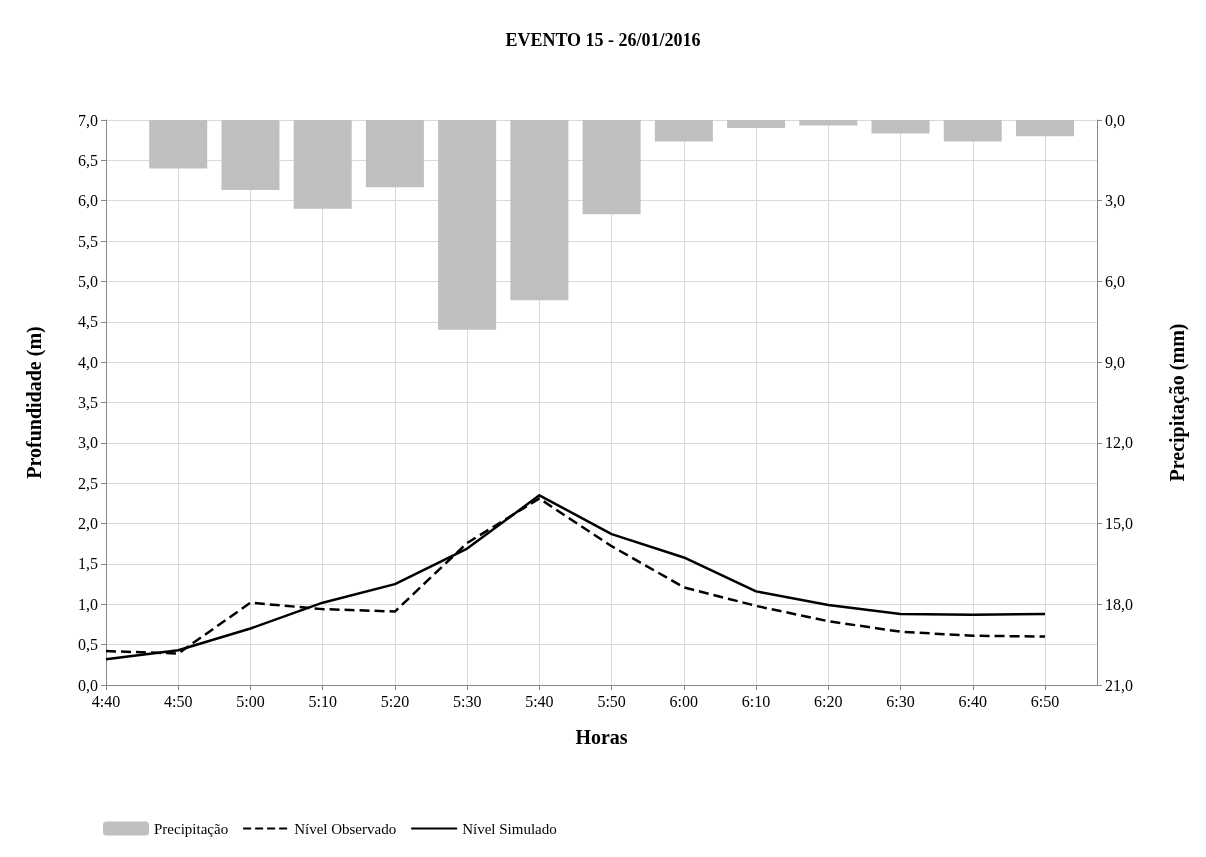 Image resolution: width=1206 pixels, height=857 pixels. What do you see at coordinates (322, 701) in the screenshot?
I see `x-tick-label: 5:10` at bounding box center [322, 701].